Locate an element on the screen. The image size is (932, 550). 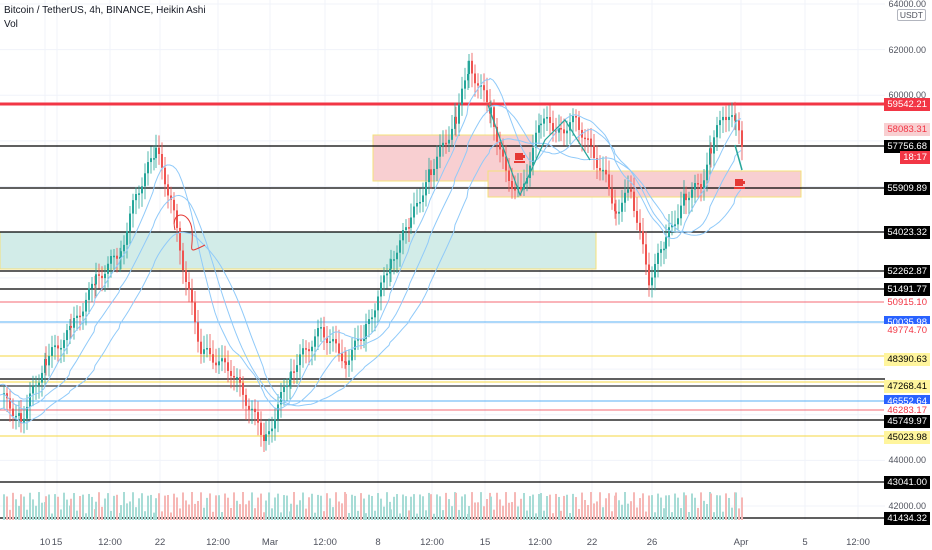
currency-badge: USDT is located at coordinates (911, 15).